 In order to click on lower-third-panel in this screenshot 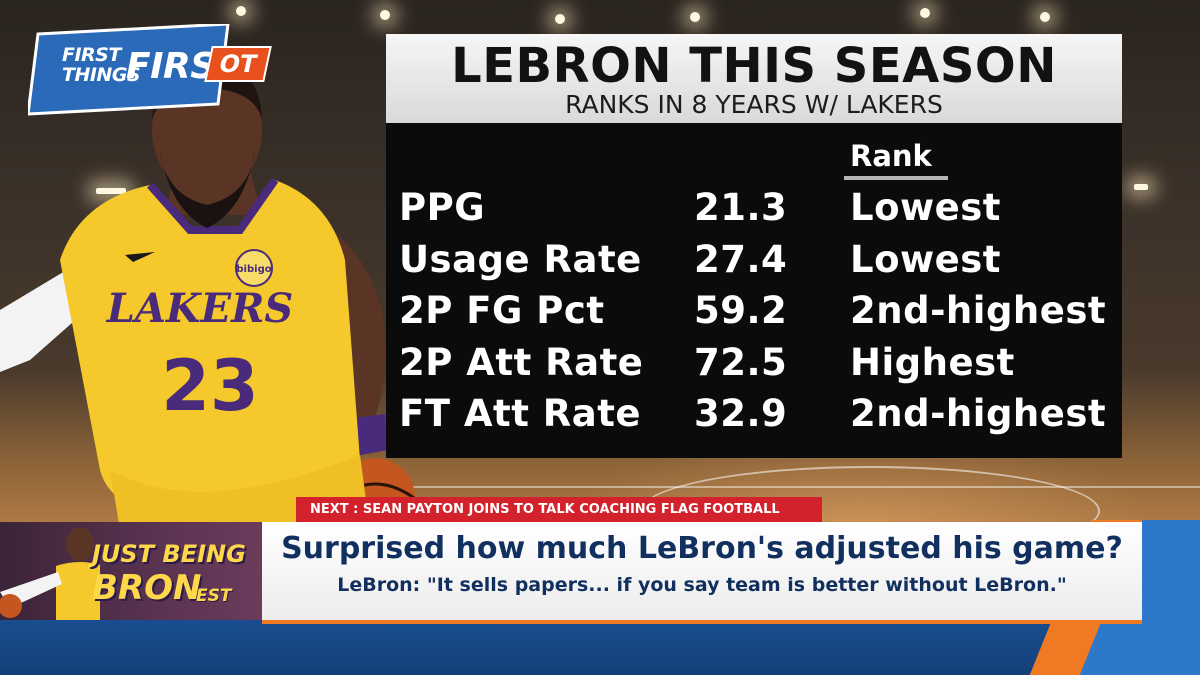, I will do `click(702, 572)`.